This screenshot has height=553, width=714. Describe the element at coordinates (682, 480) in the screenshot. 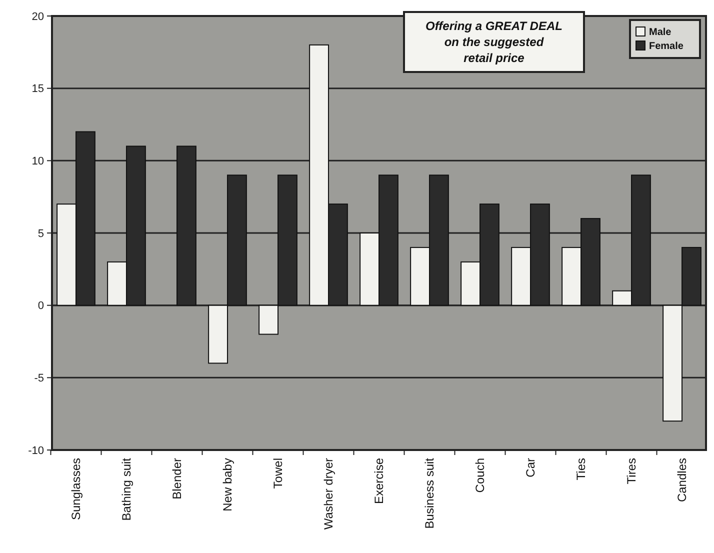

I see `x-tick-label: Candles` at that location.